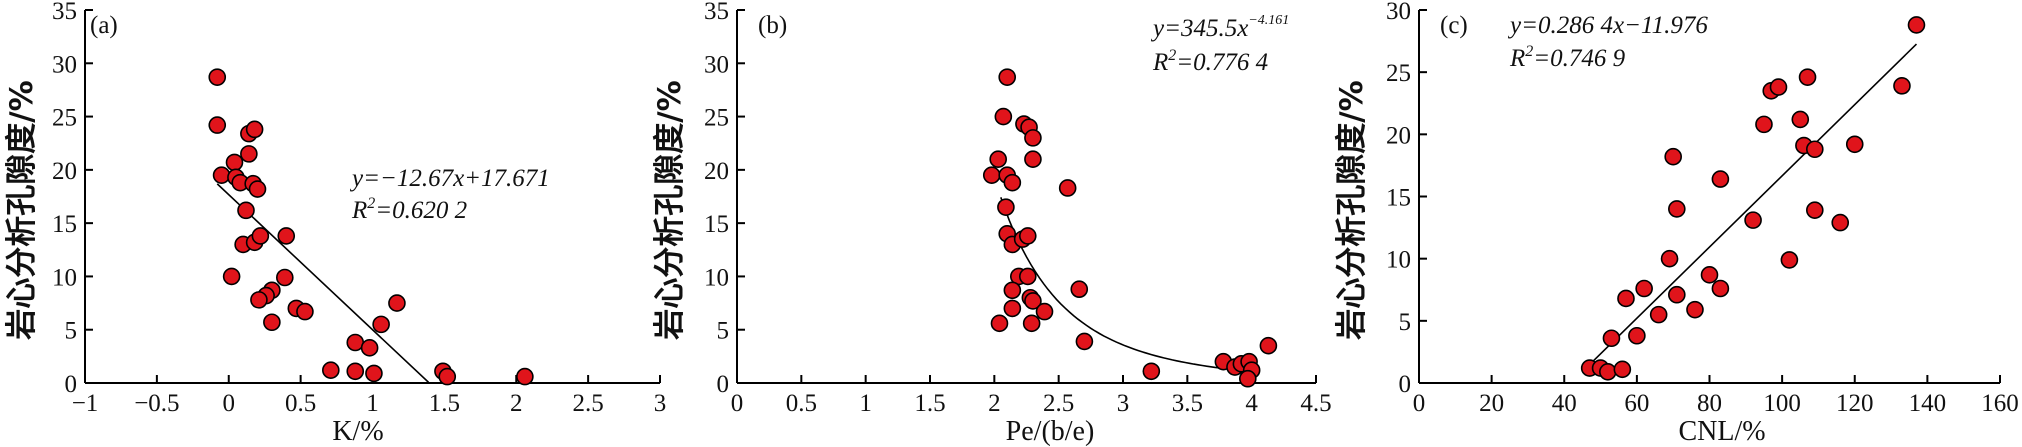 The image size is (2022, 447). What do you see at coordinates (588, 403) in the screenshot?
I see `panel-a-x-tick-label: 2.5` at bounding box center [588, 403].